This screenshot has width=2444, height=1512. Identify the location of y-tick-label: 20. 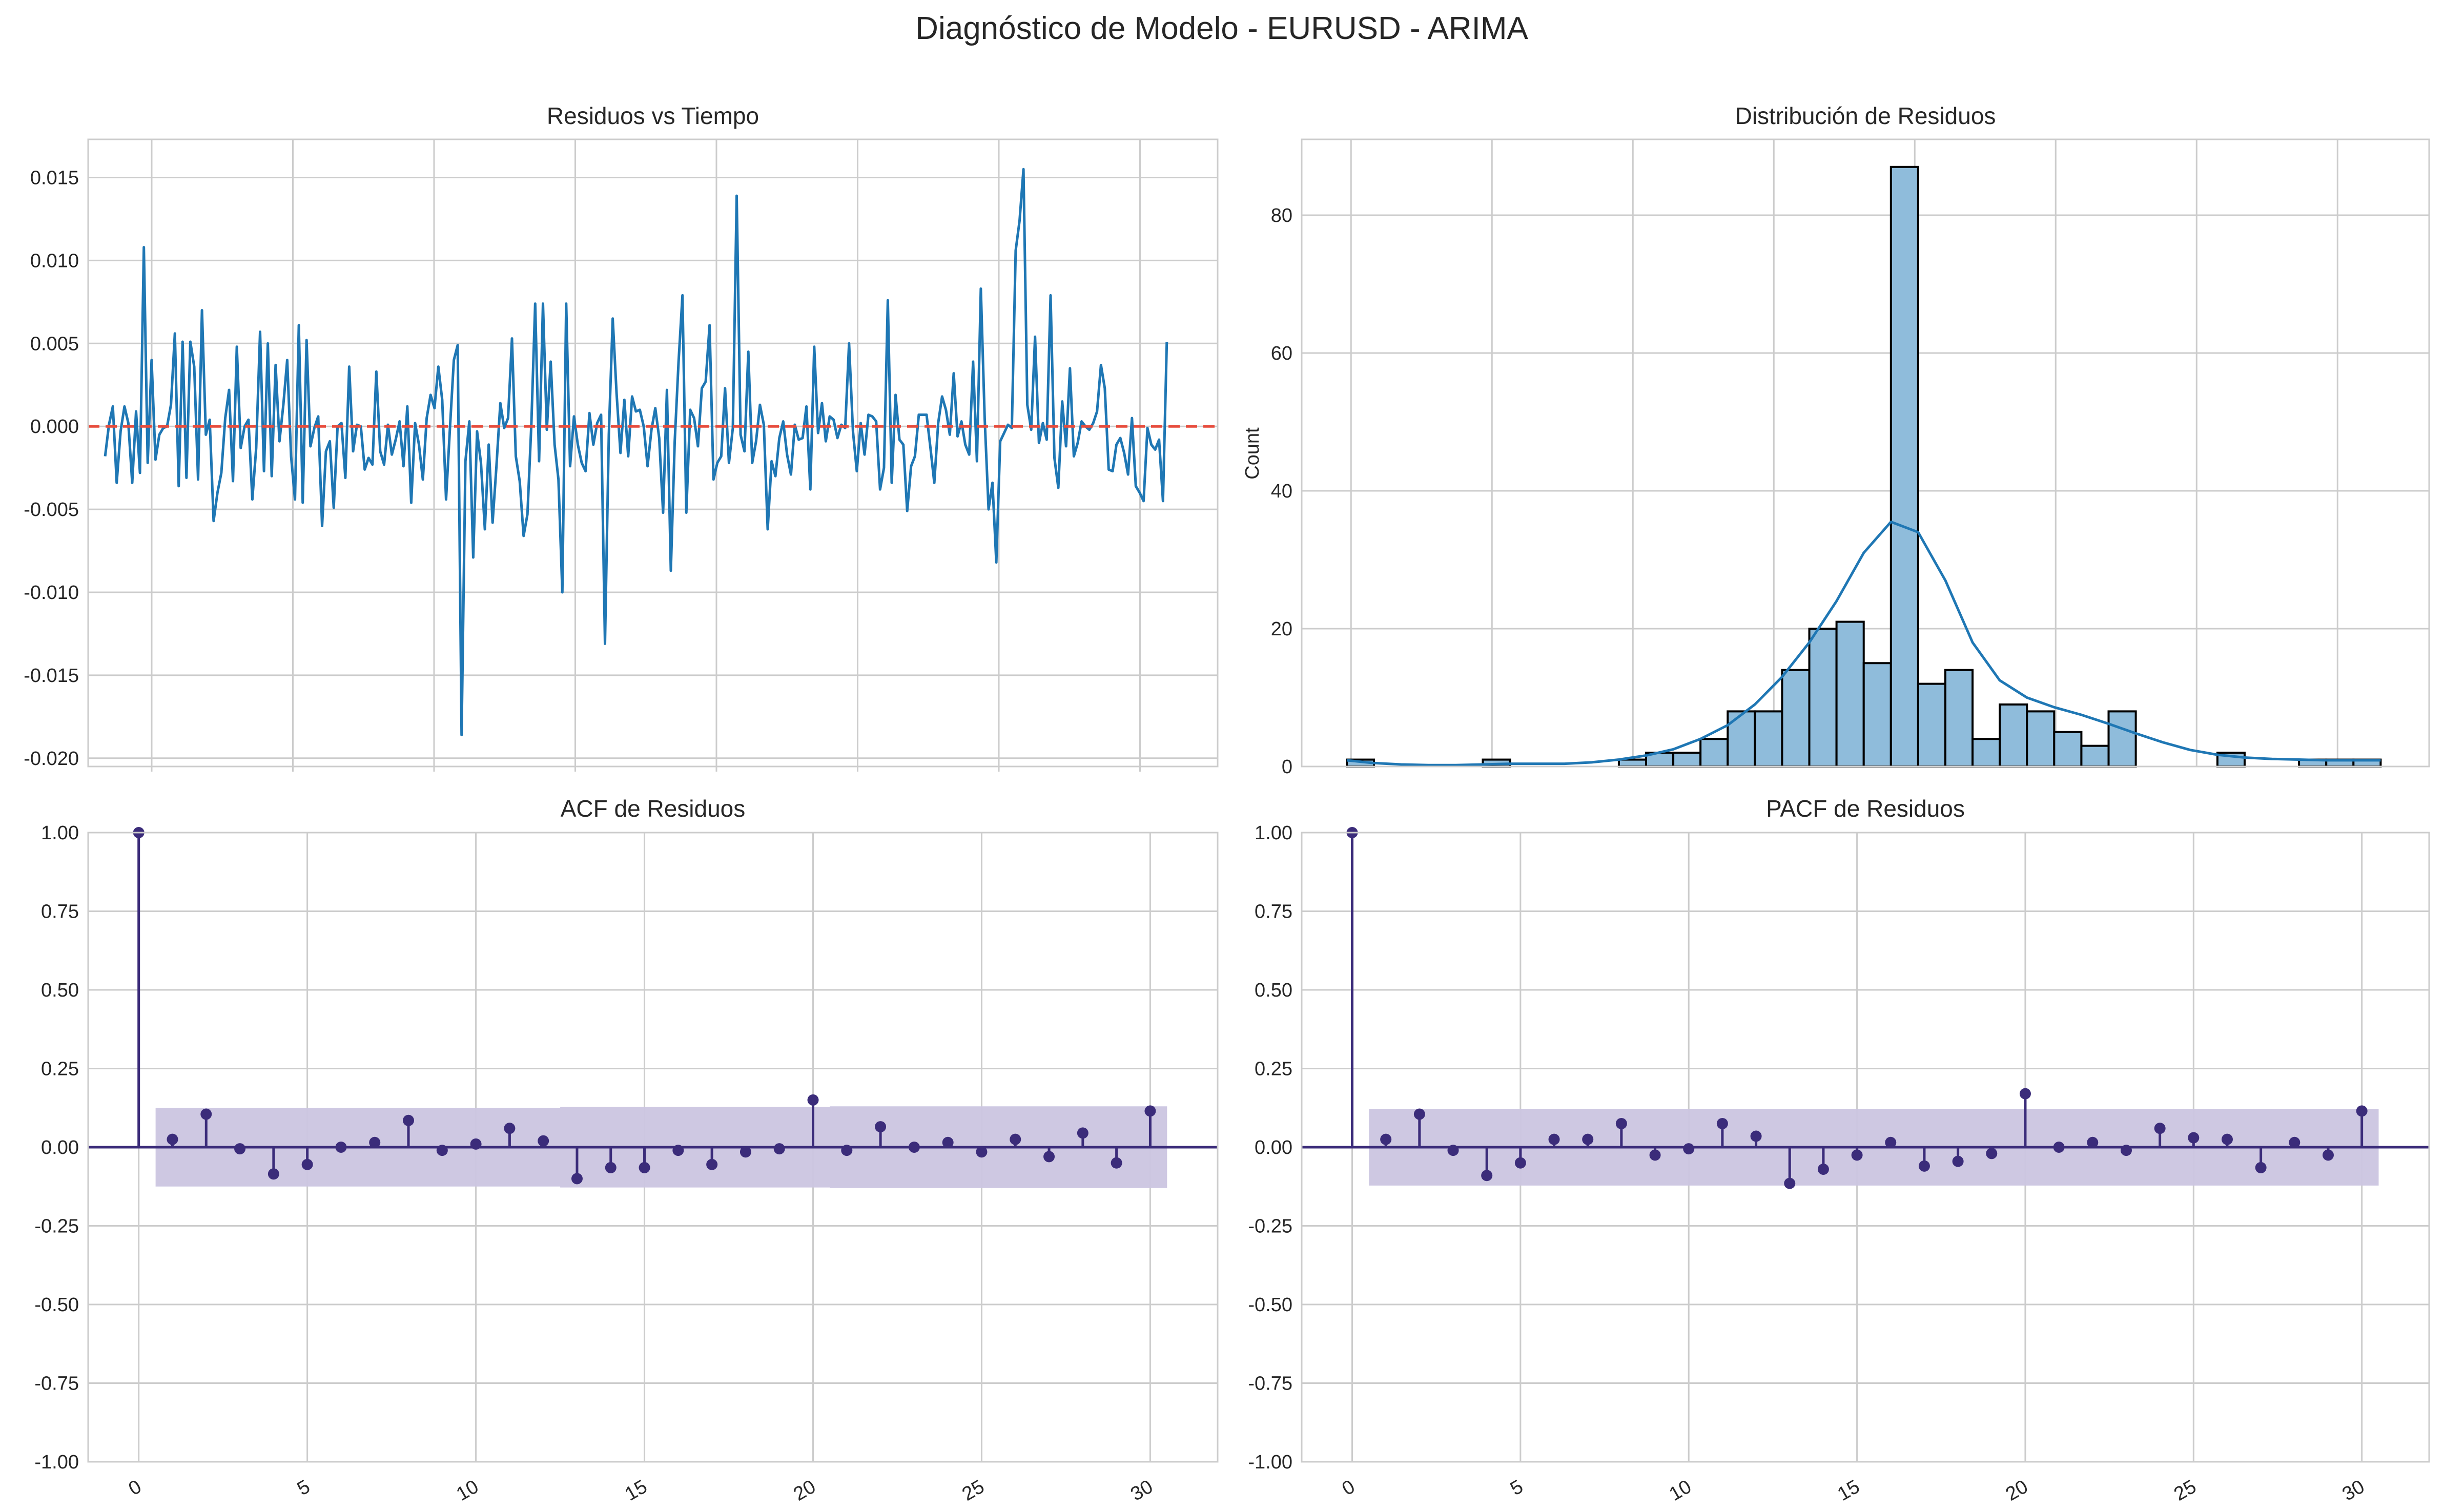
(1281, 629).